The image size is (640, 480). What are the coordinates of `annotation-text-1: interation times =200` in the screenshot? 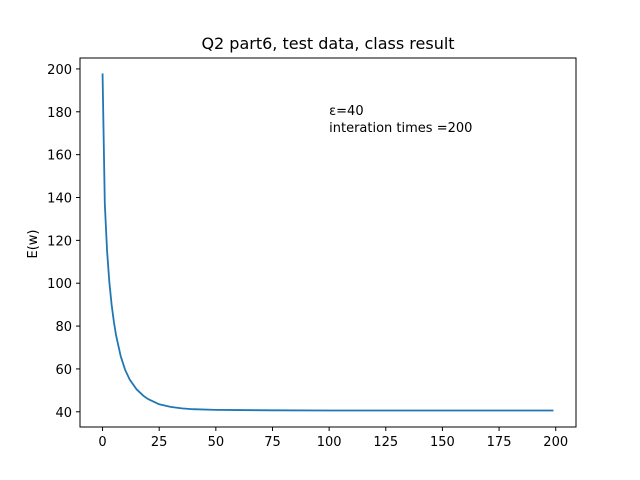 It's located at (400, 128).